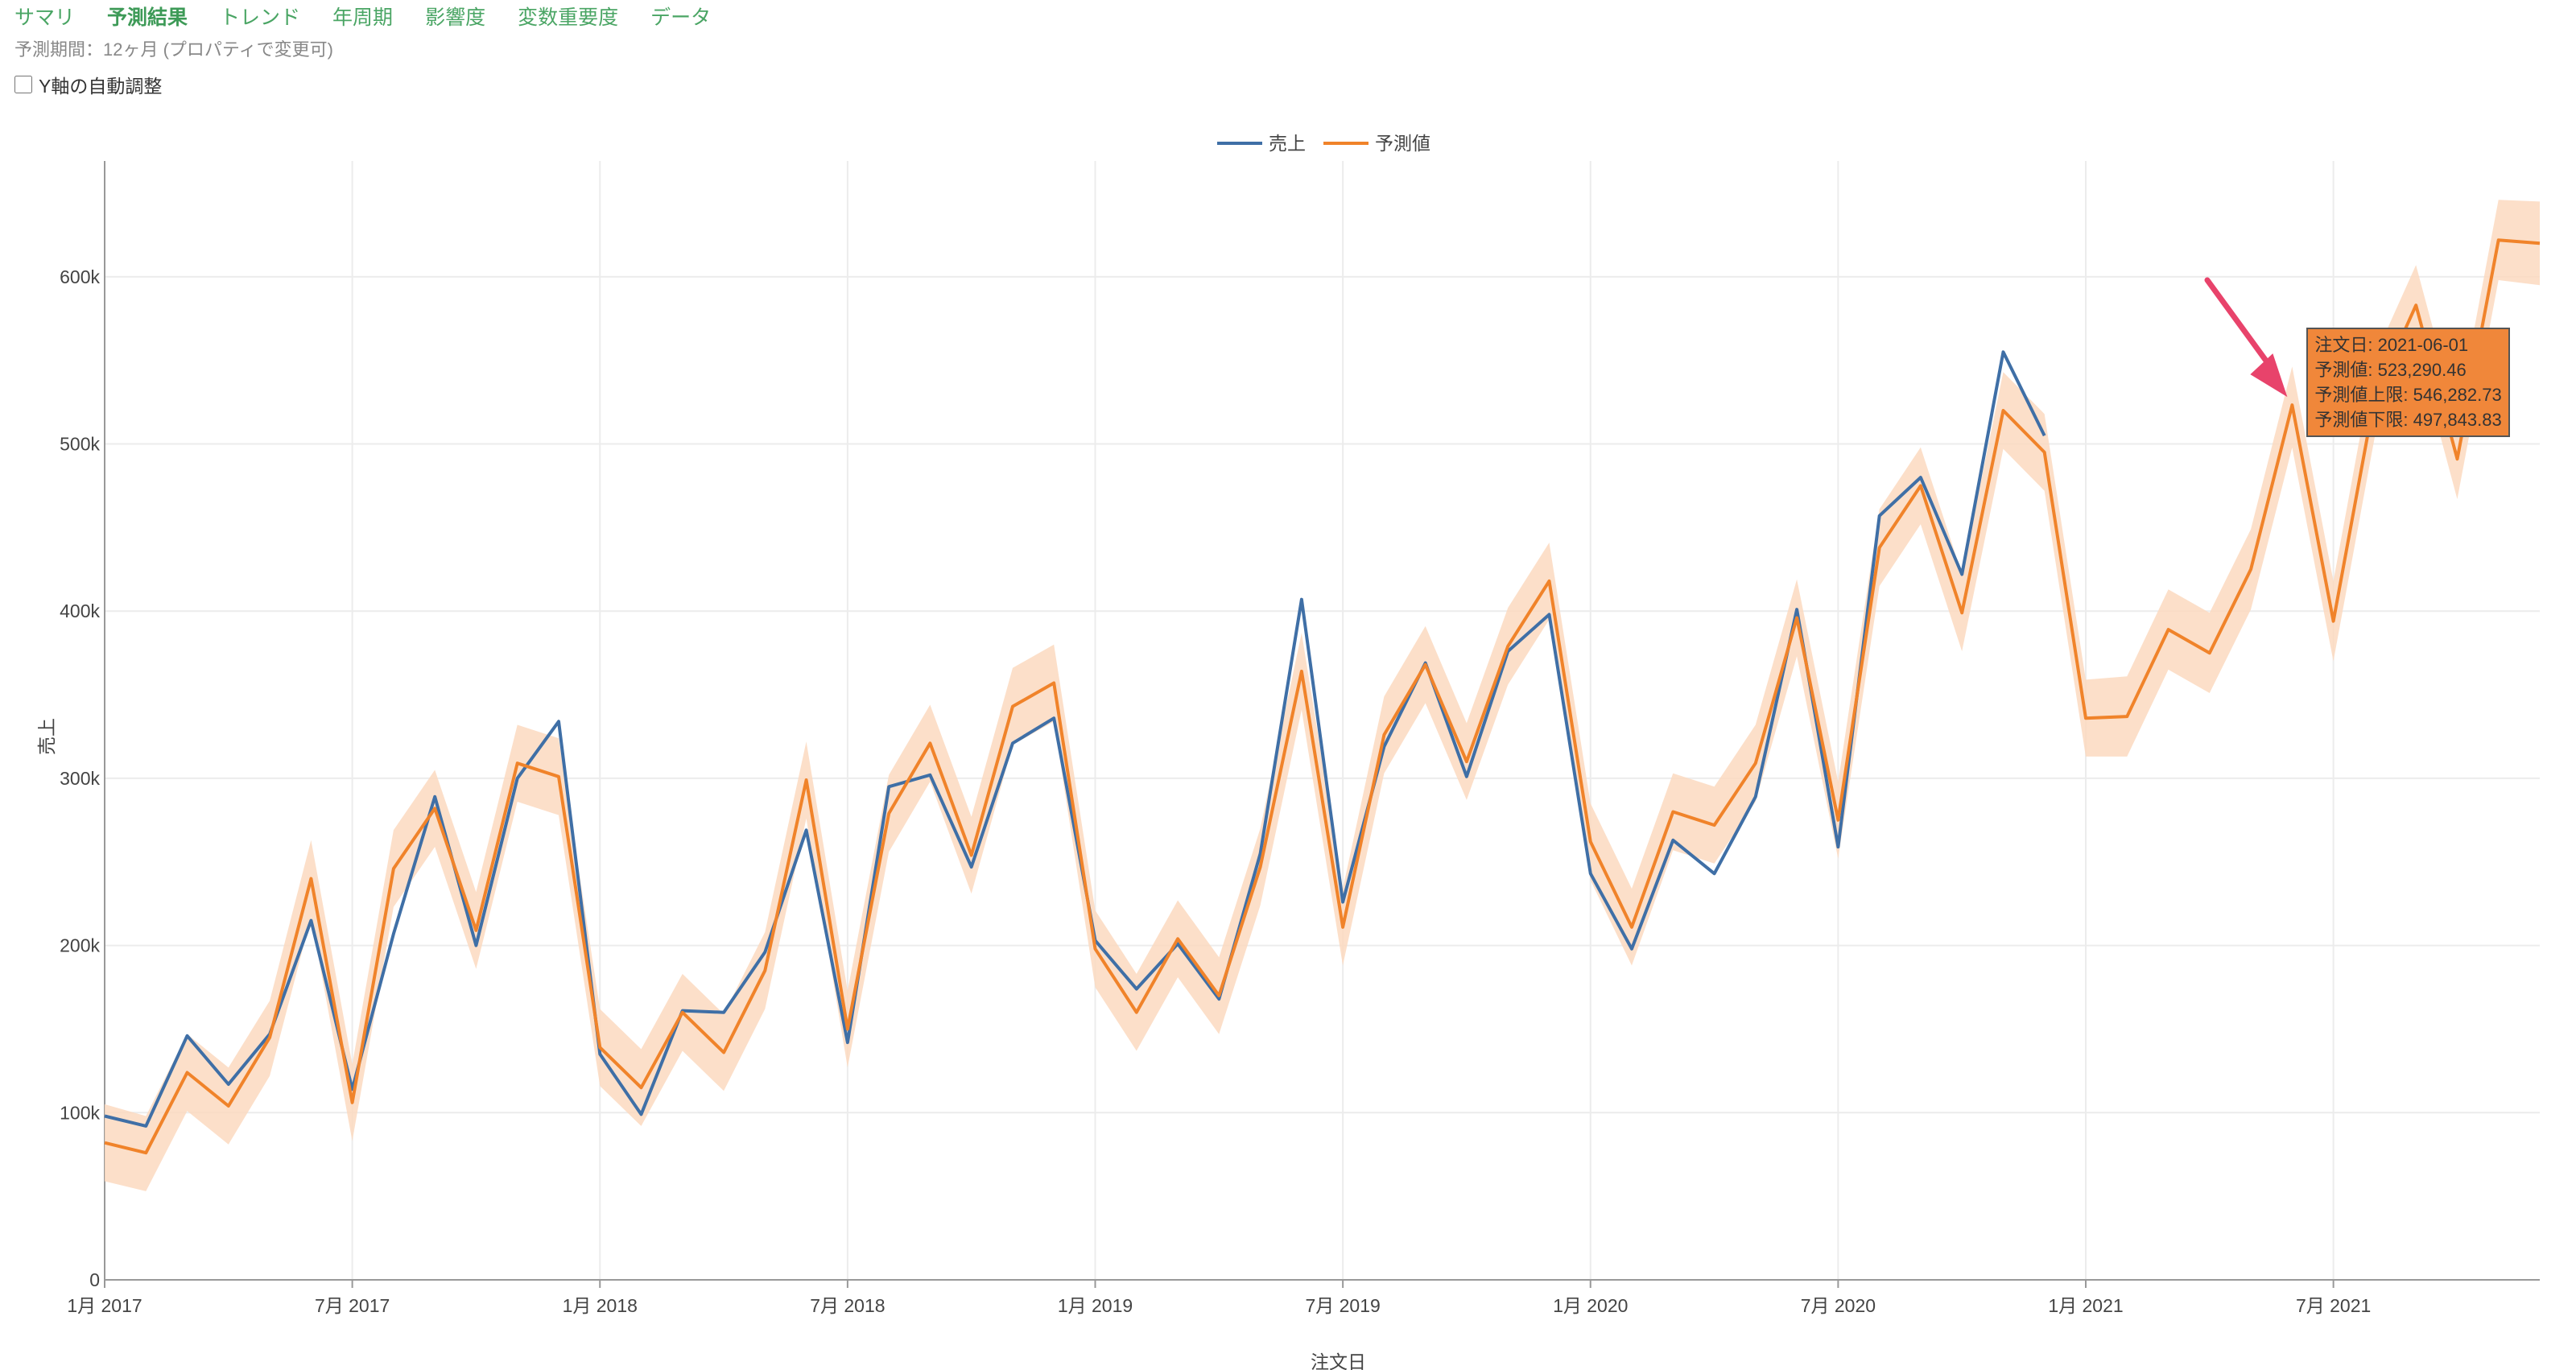  Describe the element at coordinates (847, 1305) in the screenshot. I see `x-tick-label-3: 7月 2018` at that location.